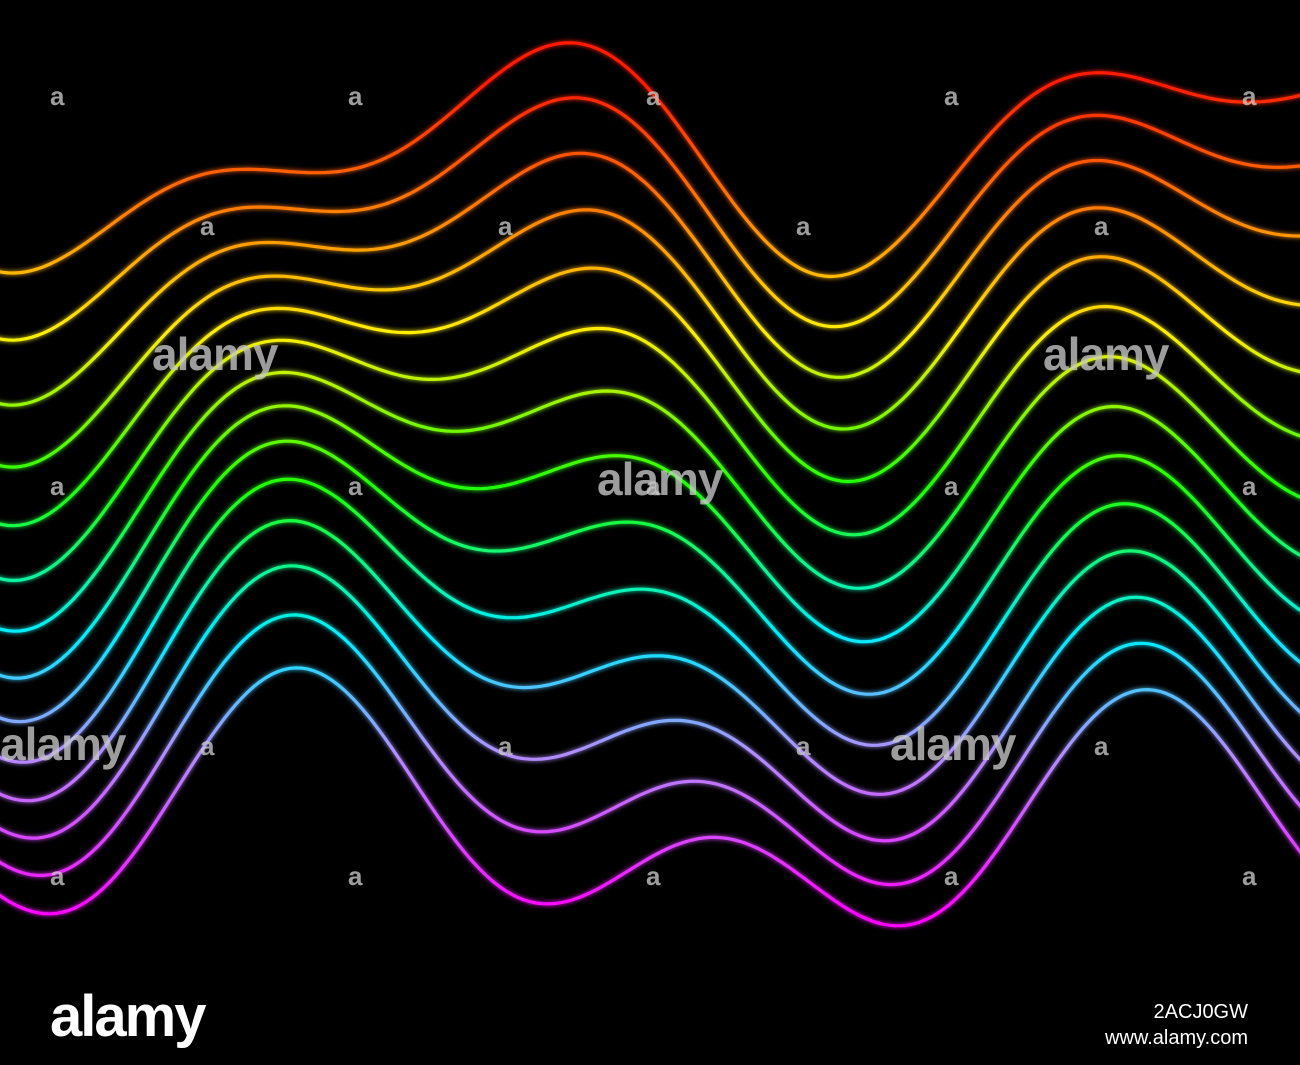 This screenshot has height=1065, width=1300. What do you see at coordinates (1176, 1038) in the screenshot?
I see `footer-url: www.alamy.com` at bounding box center [1176, 1038].